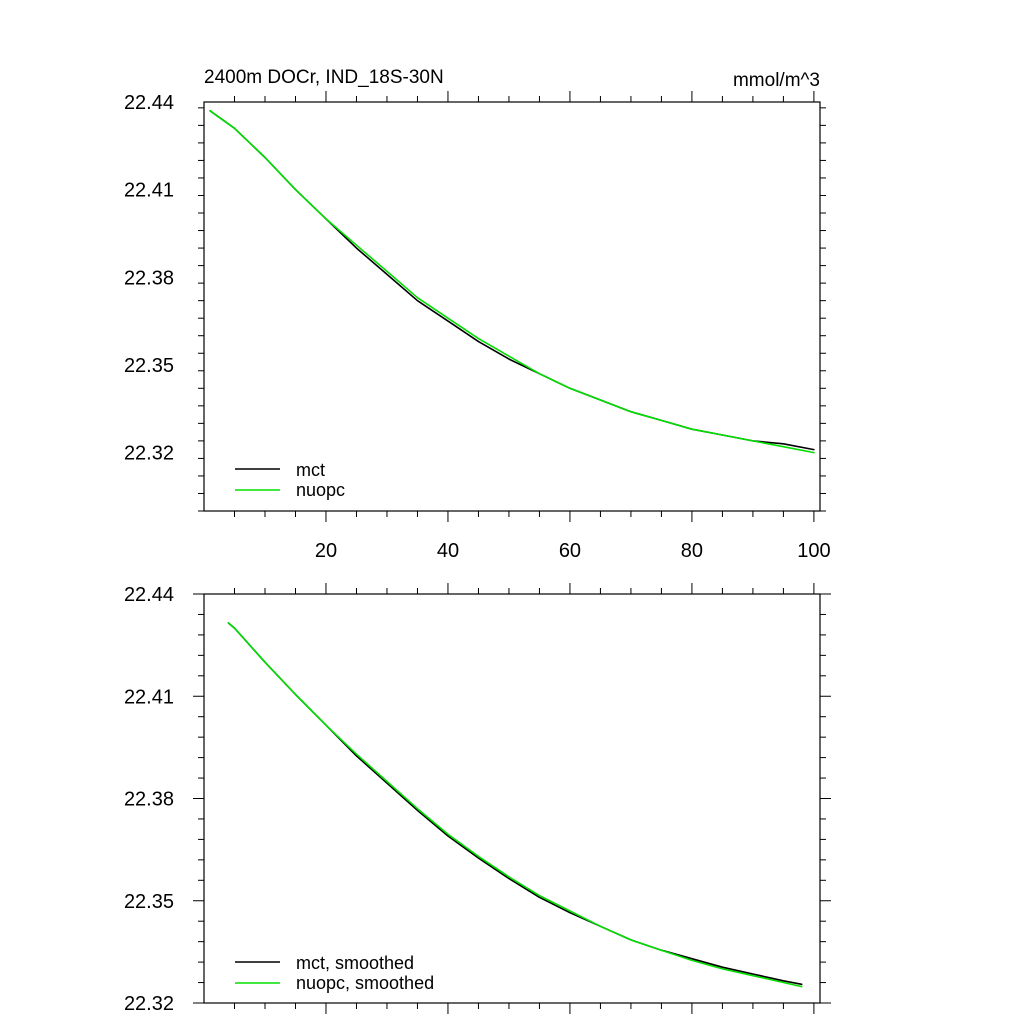 The width and height of the screenshot is (1024, 1024). I want to click on legend-label-mct: mct, so click(310, 470).